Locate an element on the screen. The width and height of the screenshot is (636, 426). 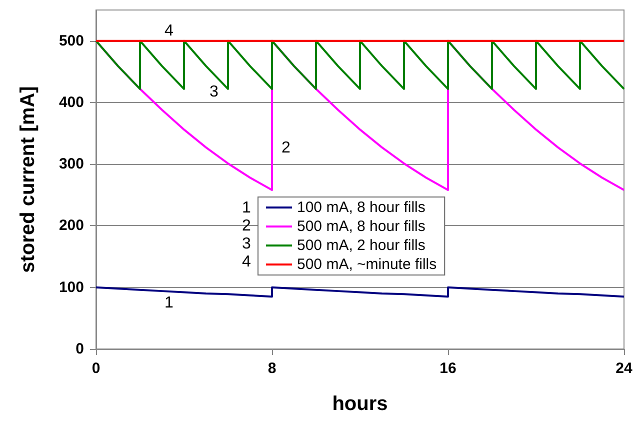
legend-label: 100 mA, 8 hour fills is located at coordinates (361, 207).